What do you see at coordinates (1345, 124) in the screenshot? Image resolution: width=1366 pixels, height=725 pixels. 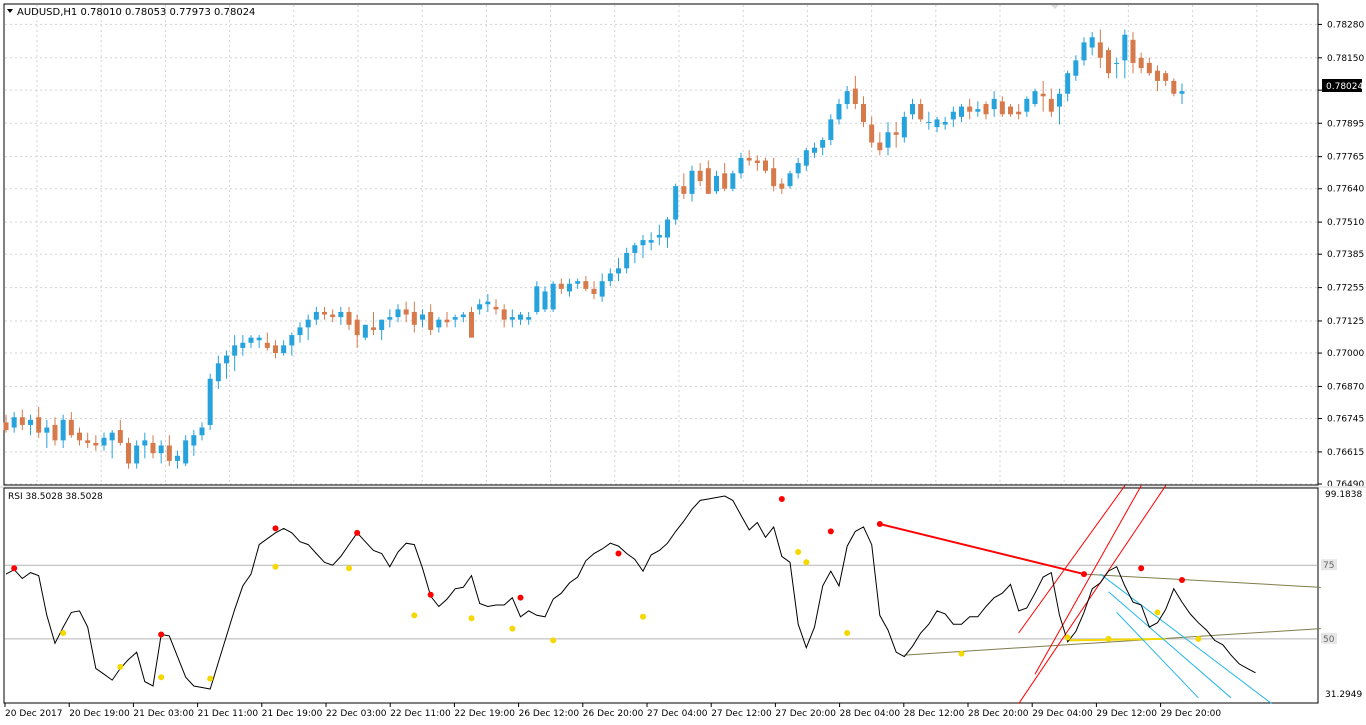 I see `price-tick-label: 0.77895` at bounding box center [1345, 124].